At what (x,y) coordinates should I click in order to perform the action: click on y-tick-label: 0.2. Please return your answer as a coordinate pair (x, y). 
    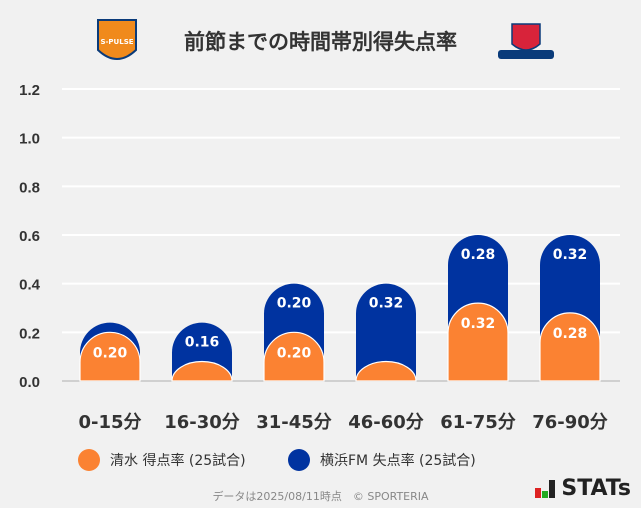
    Looking at the image, I should click on (29, 333).